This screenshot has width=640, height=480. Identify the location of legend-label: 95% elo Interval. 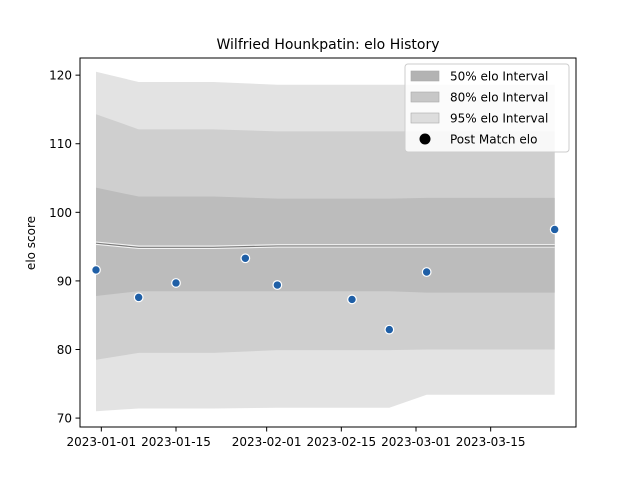
(499, 119).